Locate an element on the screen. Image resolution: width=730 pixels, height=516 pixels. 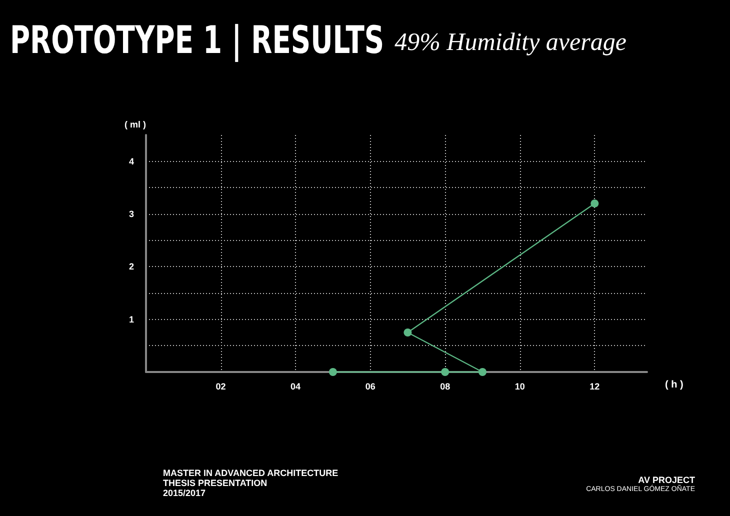
x-tick-label: 06 is located at coordinates (370, 387).